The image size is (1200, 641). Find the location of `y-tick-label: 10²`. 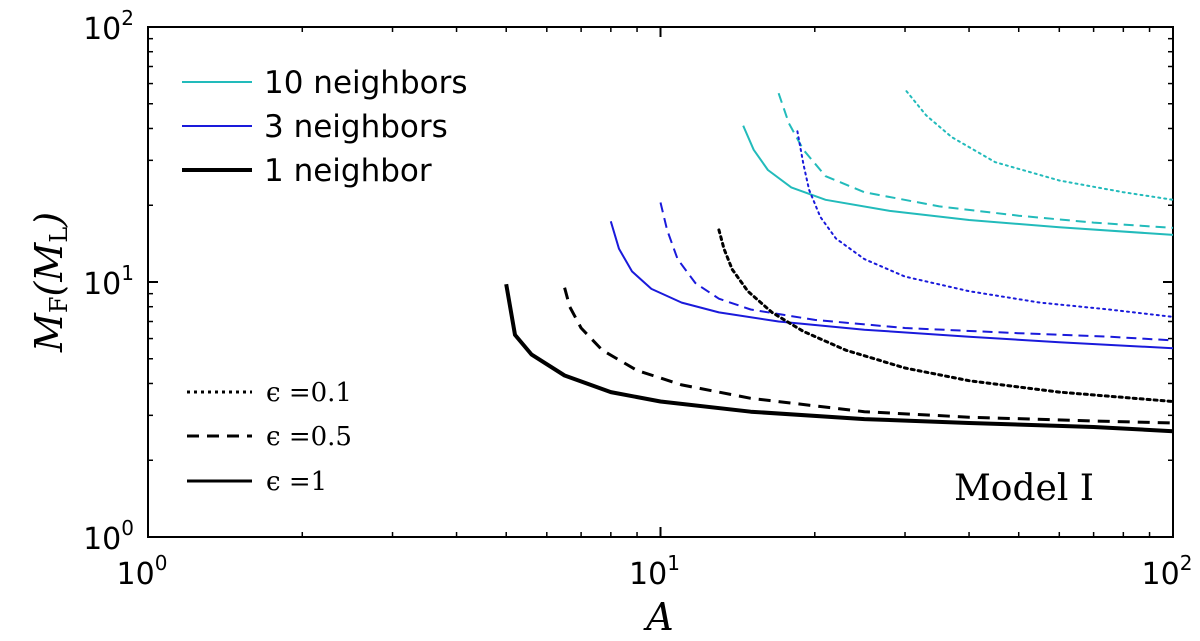

y-tick-label: 10² is located at coordinates (108, 26).